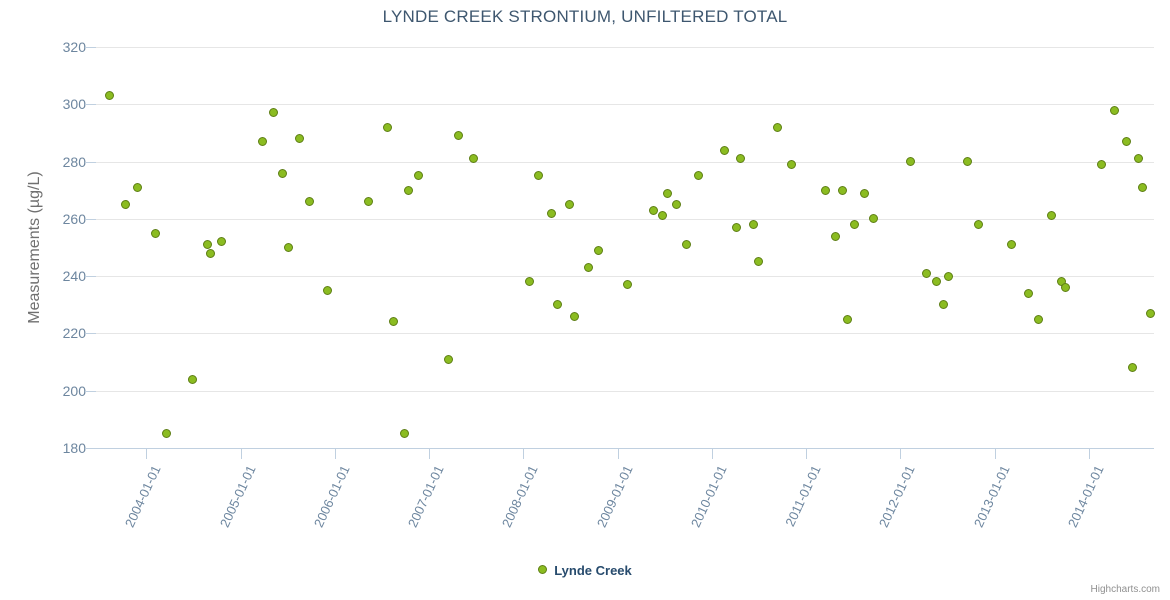 Image resolution: width=1170 pixels, height=600 pixels. What do you see at coordinates (74, 104) in the screenshot?
I see `y-axis-tick-label: 300` at bounding box center [74, 104].